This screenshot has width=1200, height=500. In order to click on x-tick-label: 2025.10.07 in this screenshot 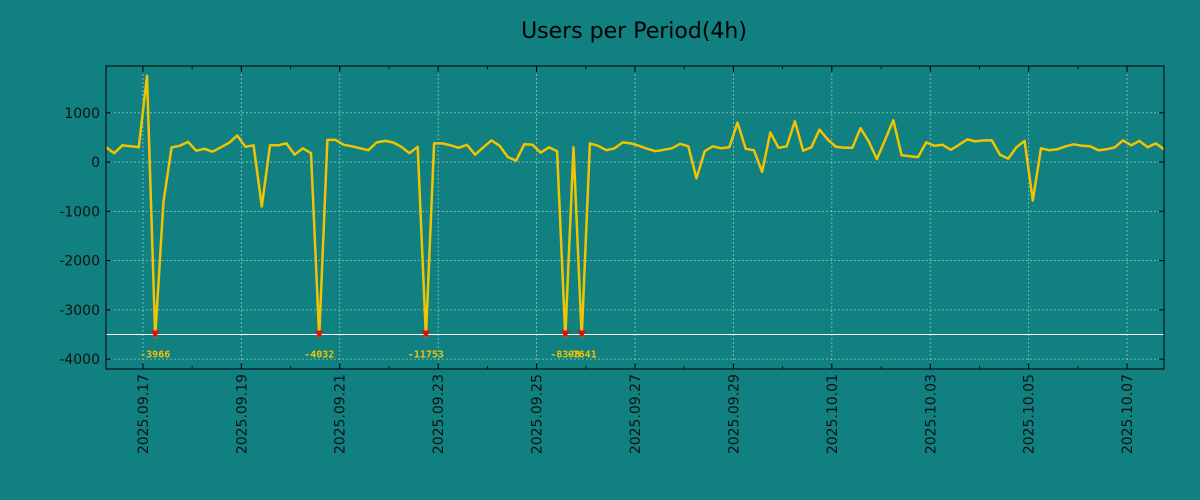, I will do `click(1128, 414)`.